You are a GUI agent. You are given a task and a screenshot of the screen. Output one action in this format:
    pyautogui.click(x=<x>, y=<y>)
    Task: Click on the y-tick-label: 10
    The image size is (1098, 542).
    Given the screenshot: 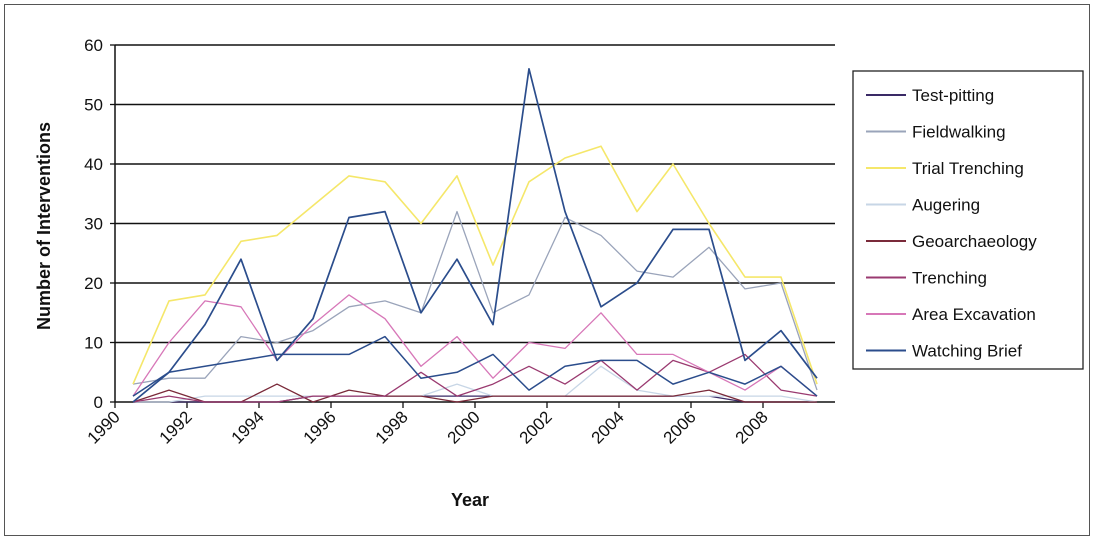 What is the action you would take?
    pyautogui.click(x=93, y=343)
    